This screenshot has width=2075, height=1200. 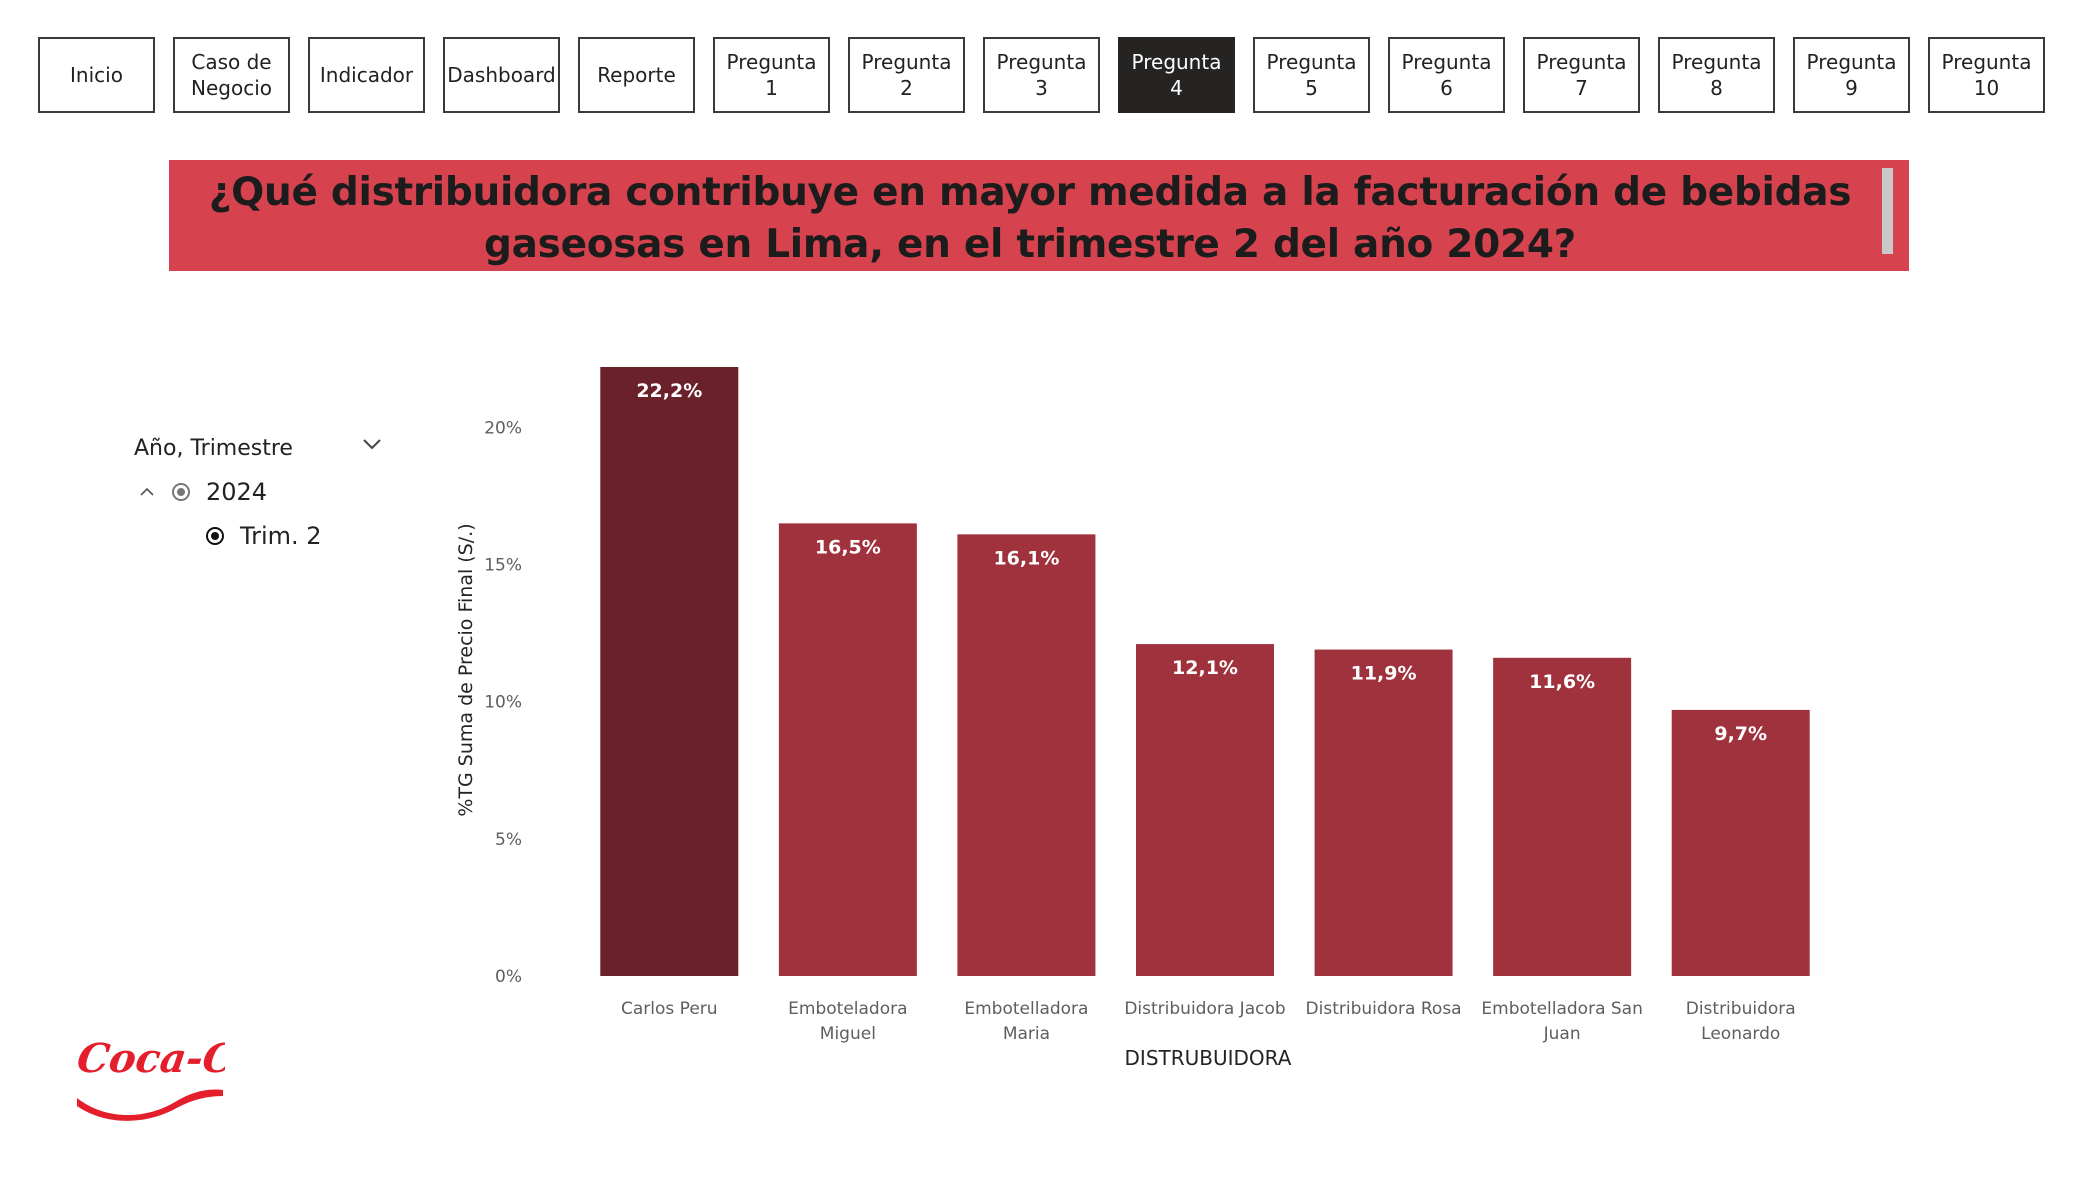 What do you see at coordinates (1581, 75) in the screenshot?
I see `nav-button-12: Pregunta 7` at bounding box center [1581, 75].